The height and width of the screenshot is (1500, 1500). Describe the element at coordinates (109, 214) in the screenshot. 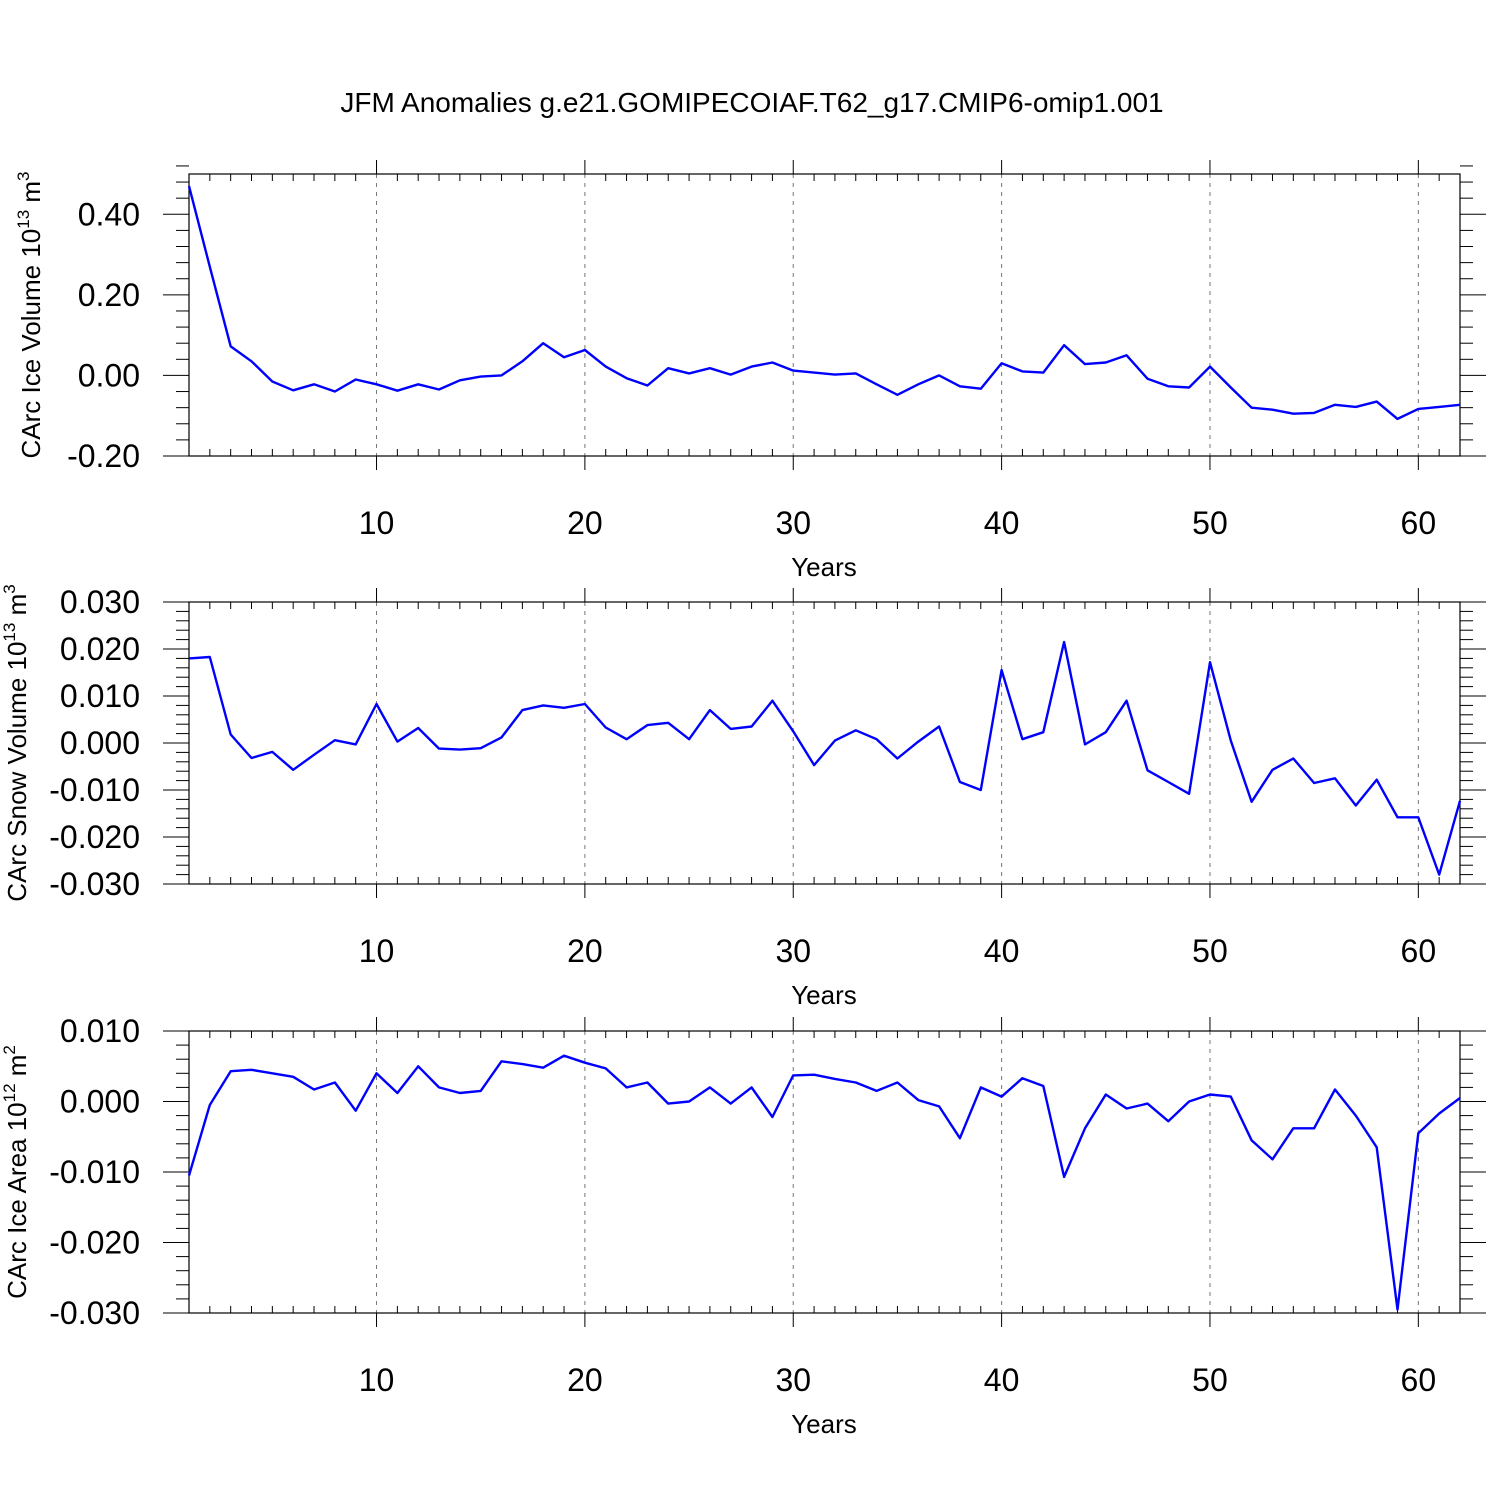

I see `y-tick-label: 0.40` at that location.